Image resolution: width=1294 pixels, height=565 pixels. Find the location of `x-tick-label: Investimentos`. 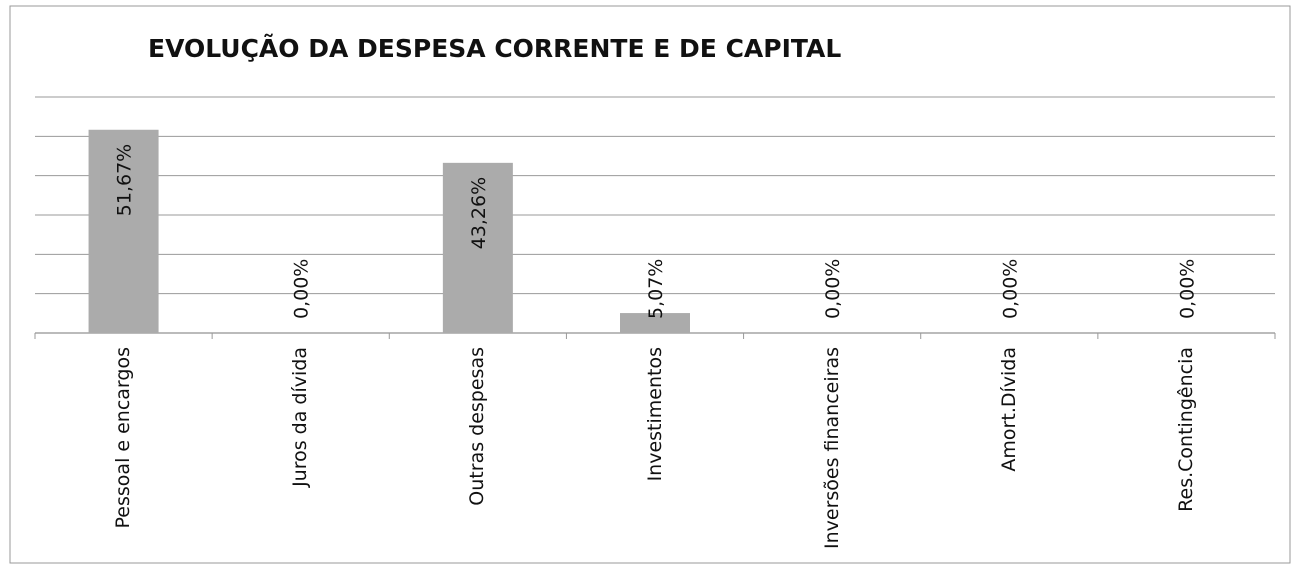

x-tick-label: Investimentos is located at coordinates (654, 414).